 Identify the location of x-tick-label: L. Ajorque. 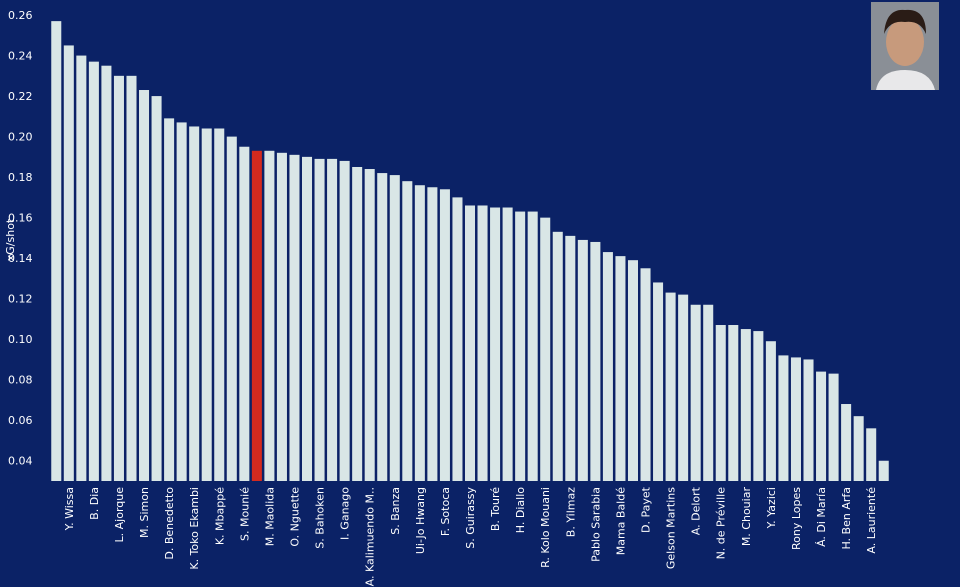
(119, 515).